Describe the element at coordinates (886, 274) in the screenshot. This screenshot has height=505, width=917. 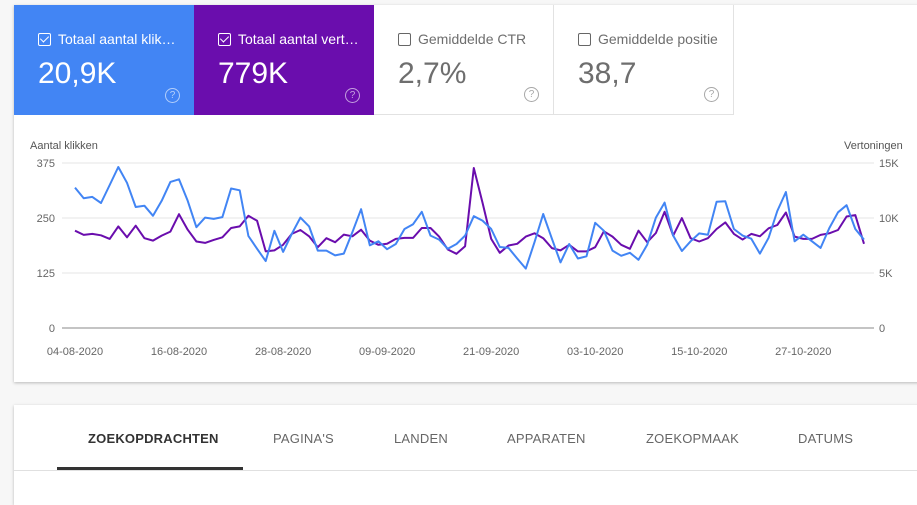
I see `y-tick-right: 5K` at that location.